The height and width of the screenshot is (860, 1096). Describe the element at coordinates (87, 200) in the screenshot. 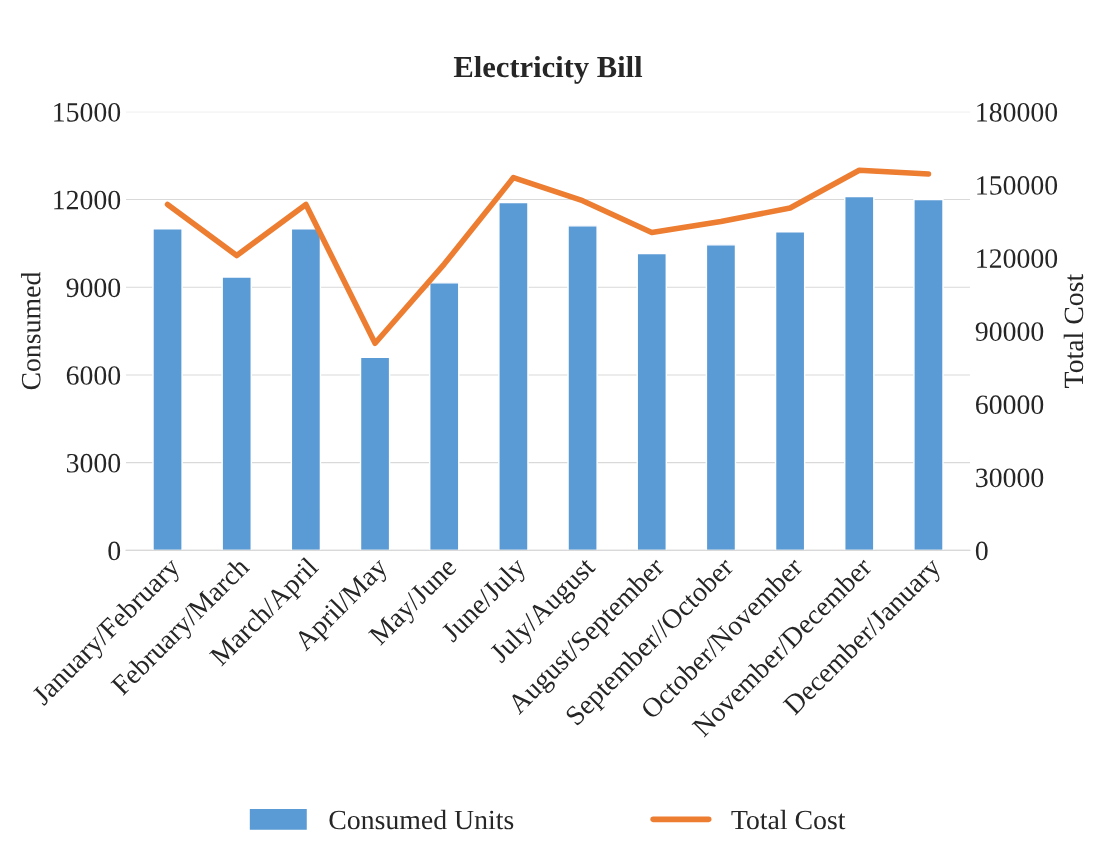

I see `y-tick-label: 12000` at that location.